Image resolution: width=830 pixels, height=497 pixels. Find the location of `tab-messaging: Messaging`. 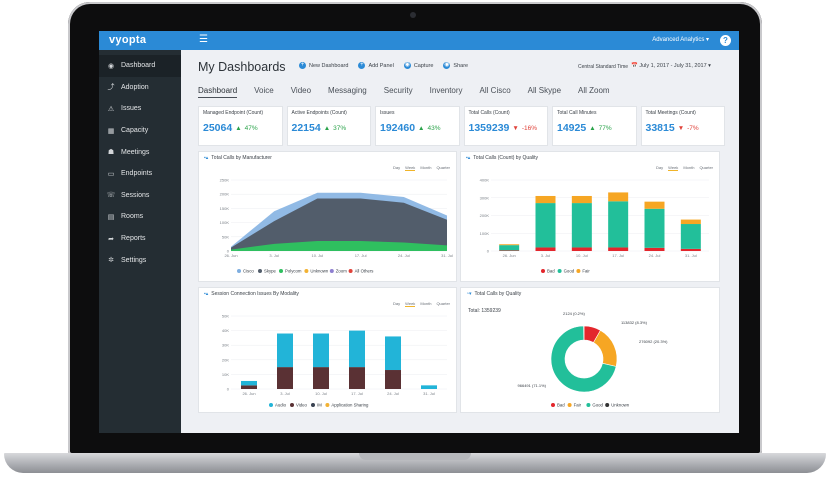

tab-messaging: Messaging is located at coordinates (347, 90).